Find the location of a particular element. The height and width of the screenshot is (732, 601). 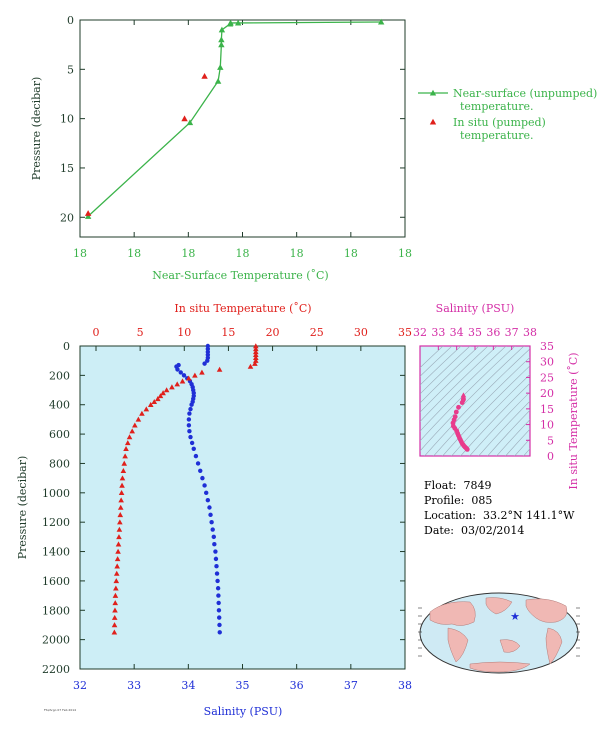

ts-temp-tick-label: 25 is located at coordinates (547, 377).